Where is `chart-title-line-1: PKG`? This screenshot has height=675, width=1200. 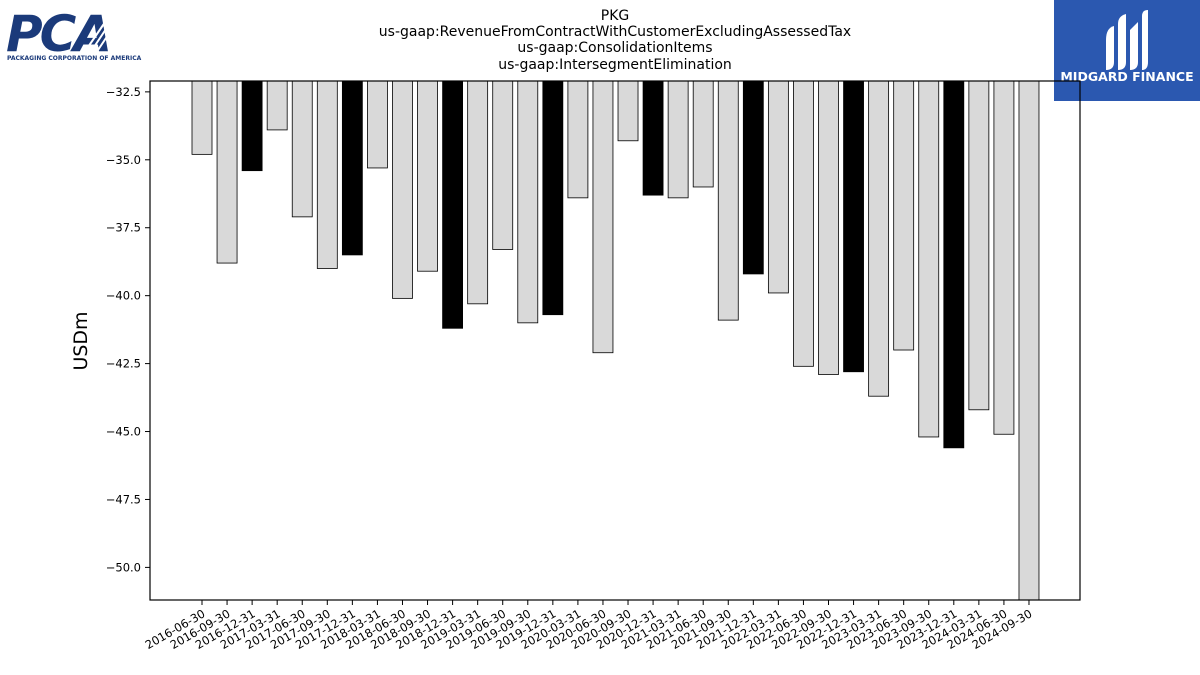
chart-title-line-1: PKG is located at coordinates (615, 16).